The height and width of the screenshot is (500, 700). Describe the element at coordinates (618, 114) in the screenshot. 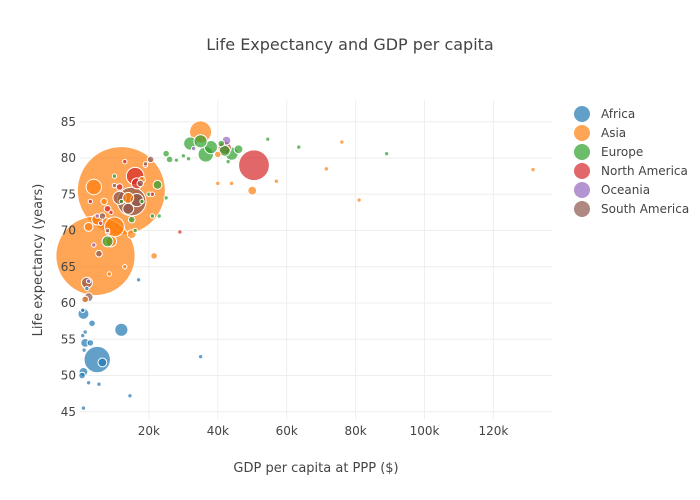

I see `legend-label: Africa` at that location.